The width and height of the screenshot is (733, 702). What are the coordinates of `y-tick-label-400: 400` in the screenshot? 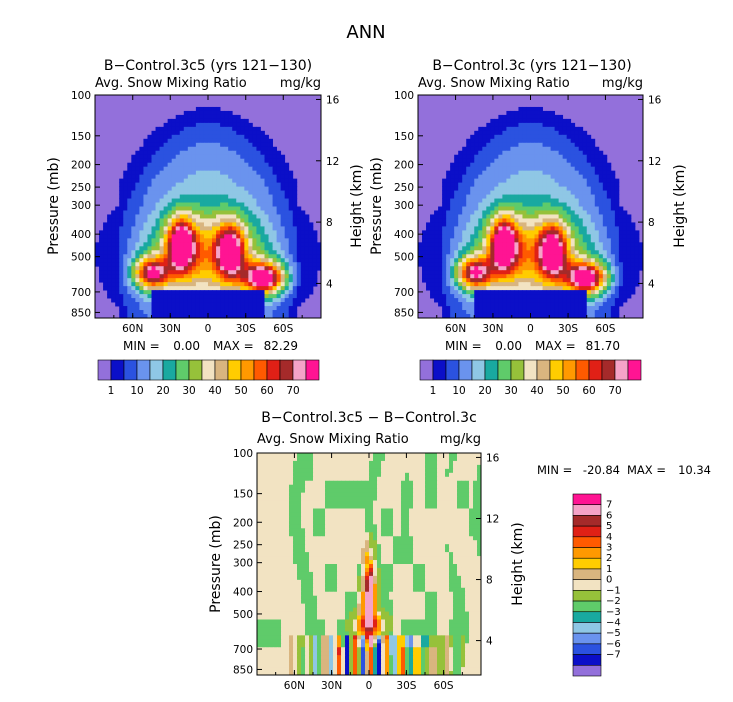 It's located at (81, 235).